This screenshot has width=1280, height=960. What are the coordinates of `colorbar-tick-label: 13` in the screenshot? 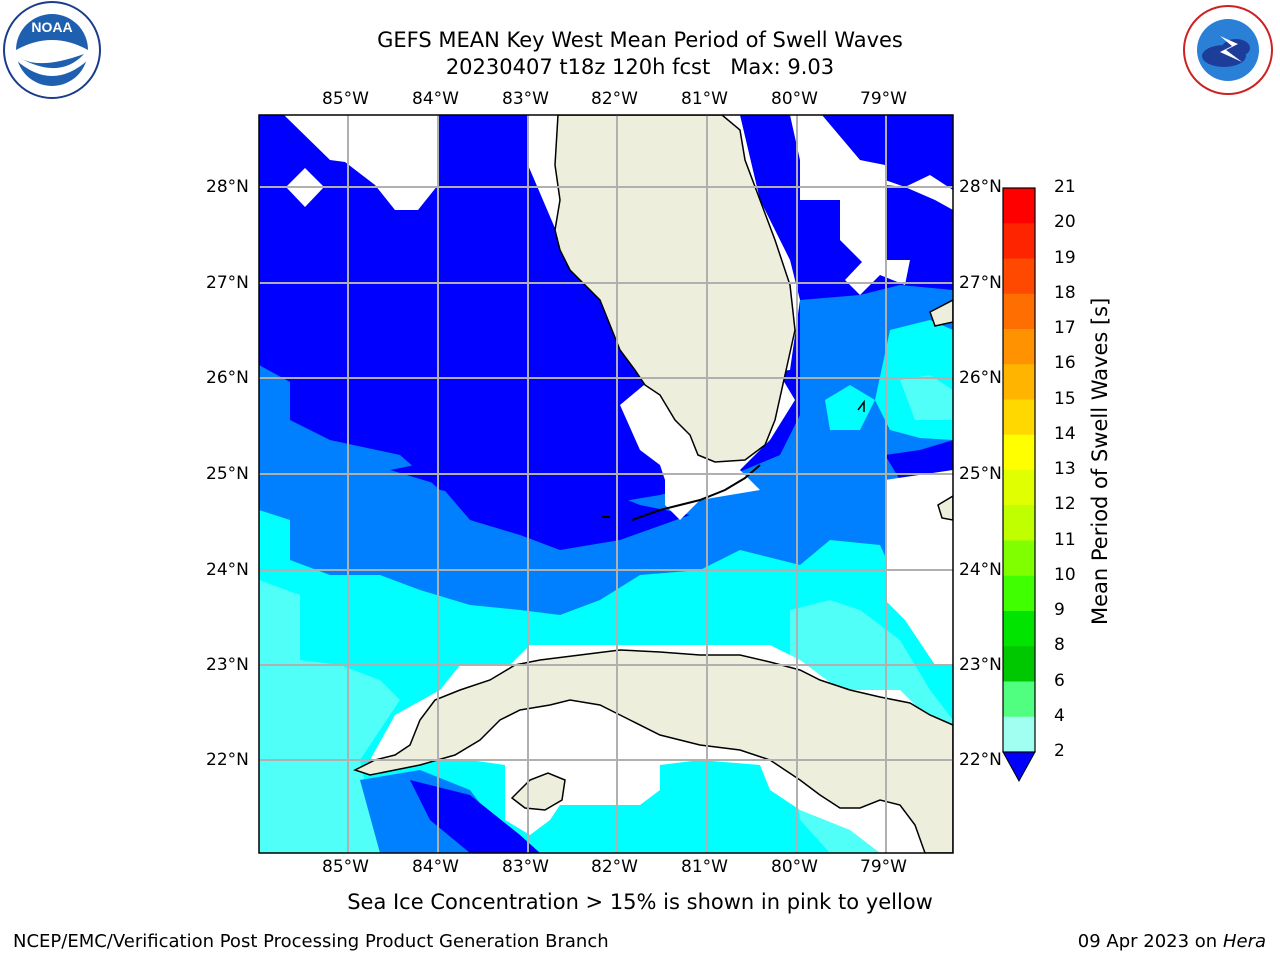 It's located at (1065, 469).